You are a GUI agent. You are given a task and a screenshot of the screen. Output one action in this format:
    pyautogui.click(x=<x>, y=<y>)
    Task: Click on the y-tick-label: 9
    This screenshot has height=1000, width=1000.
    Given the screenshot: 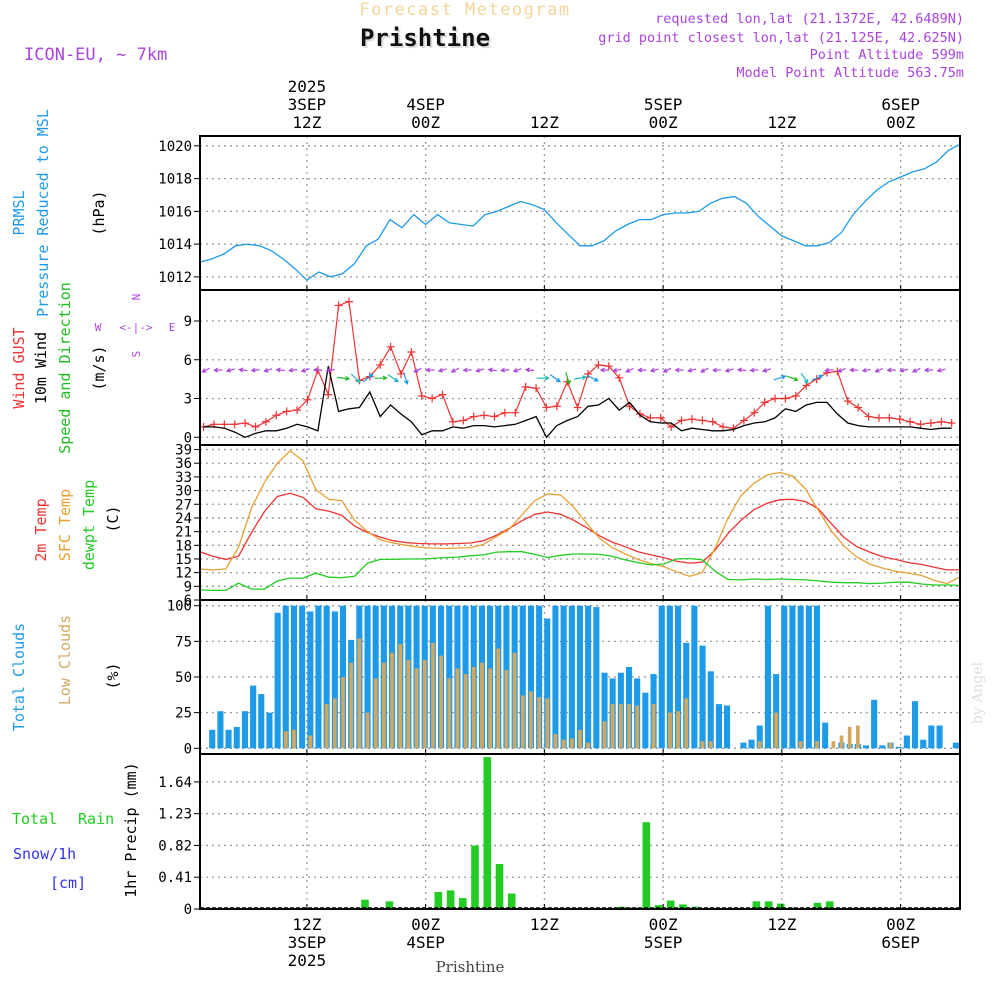 What is the action you would take?
    pyautogui.click(x=188, y=322)
    